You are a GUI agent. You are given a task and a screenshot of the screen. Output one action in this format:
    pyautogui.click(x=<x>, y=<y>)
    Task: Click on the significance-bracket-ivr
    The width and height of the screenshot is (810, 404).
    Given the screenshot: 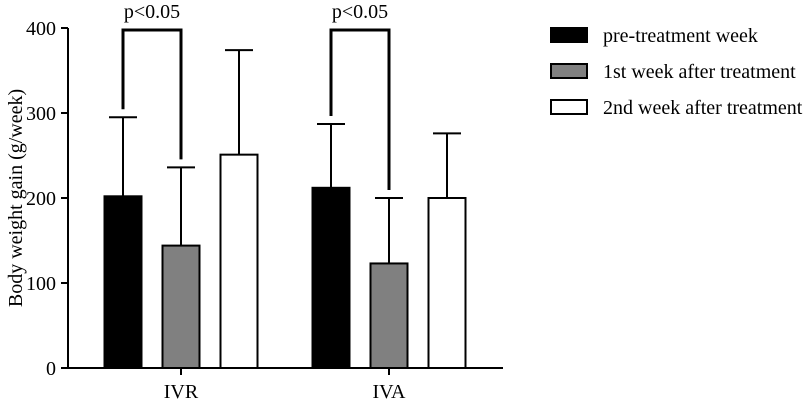 What is the action you would take?
    pyautogui.click(x=152, y=94)
    